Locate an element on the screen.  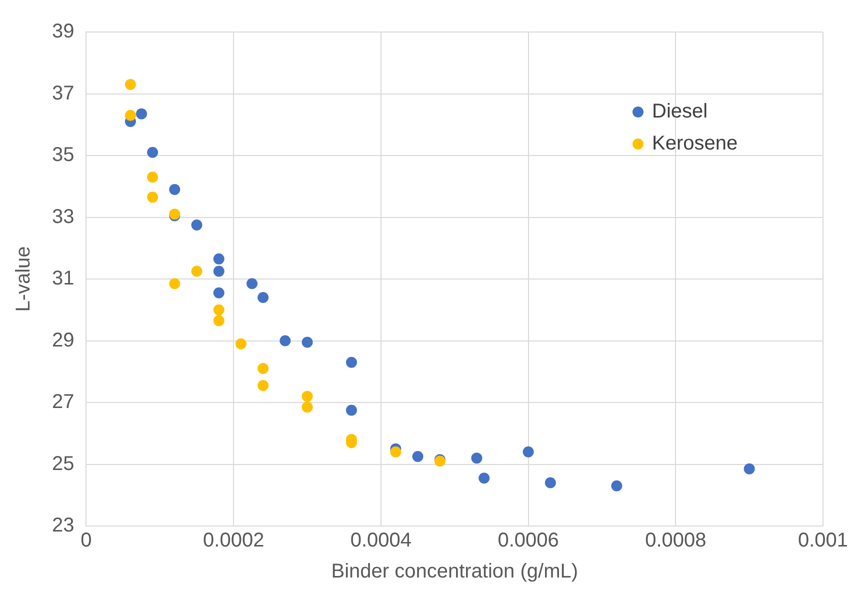
y-tick-label: 25 is located at coordinates (63, 463).